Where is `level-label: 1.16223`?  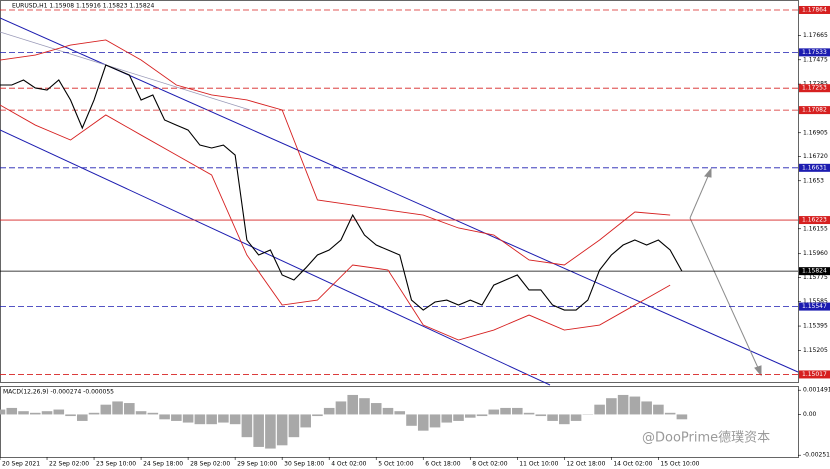 level-label: 1.16223 is located at coordinates (814, 220).